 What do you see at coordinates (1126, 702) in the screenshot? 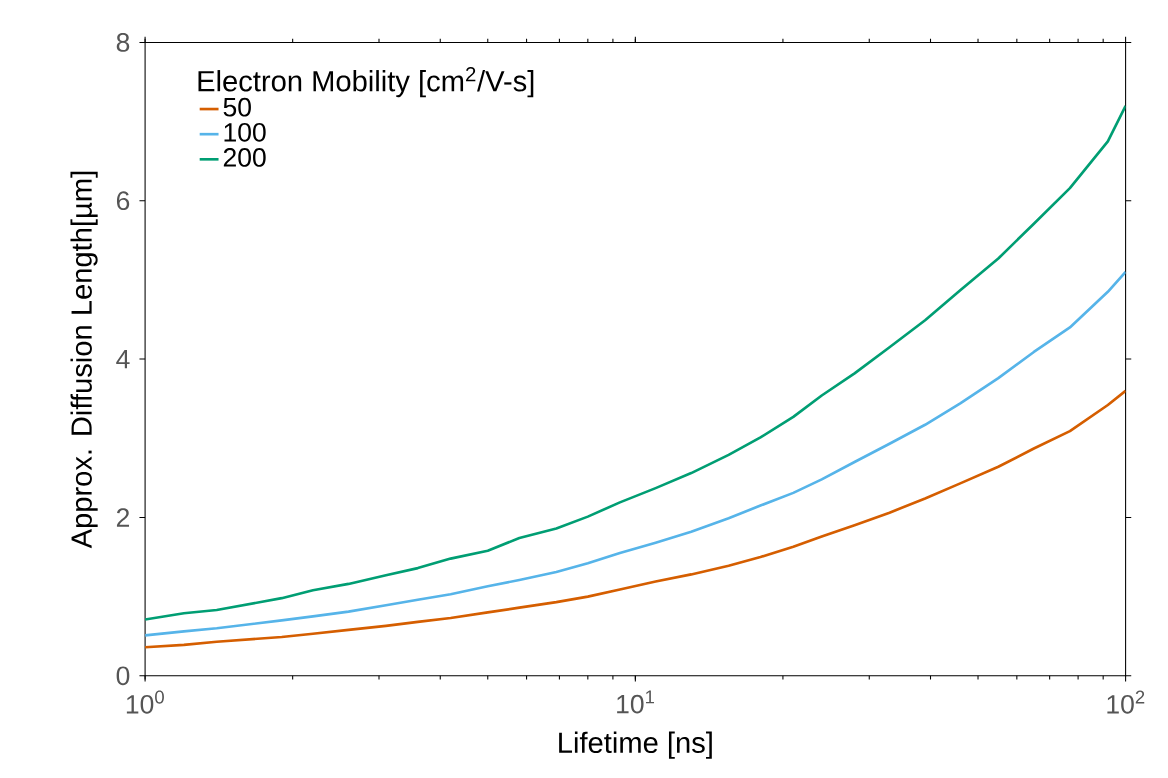
I see `x-tick-label: 10$^{2}$` at bounding box center [1126, 702].